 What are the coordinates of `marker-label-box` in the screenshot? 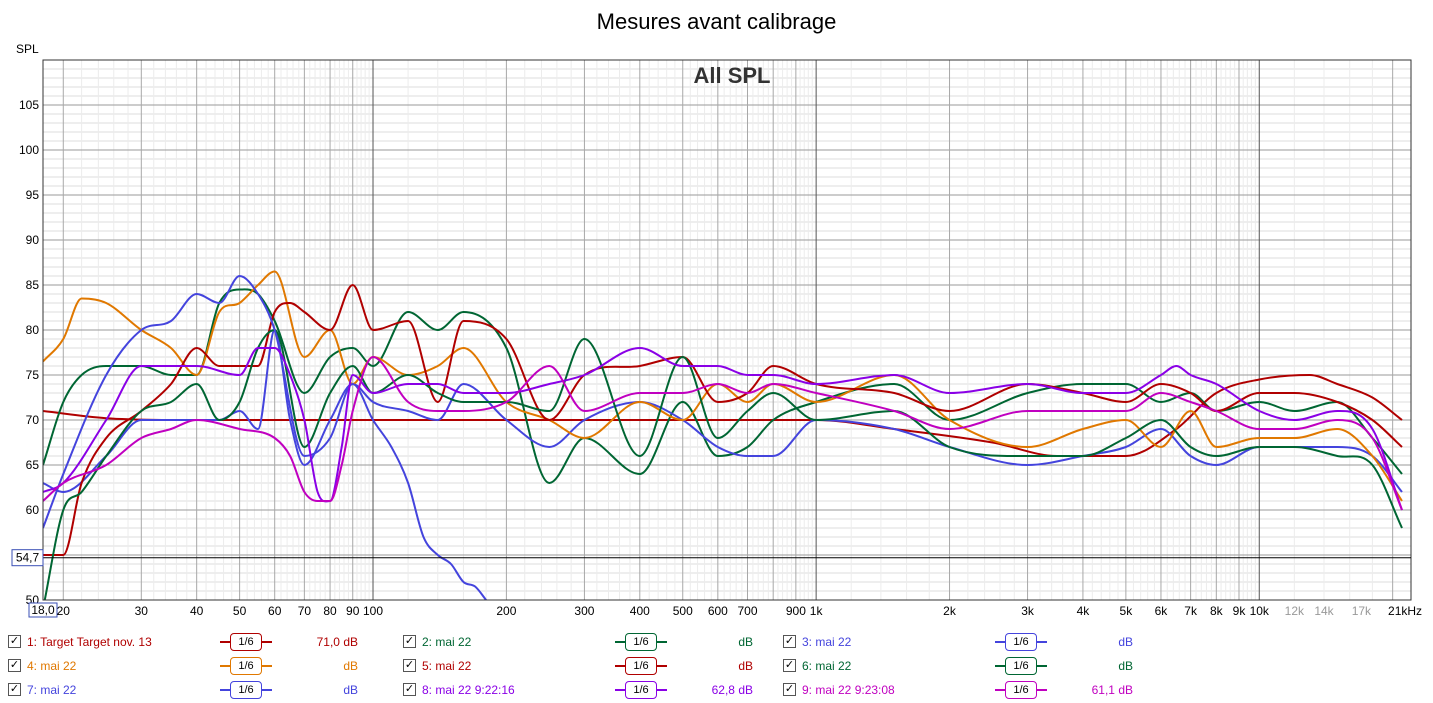 It's located at (27, 558).